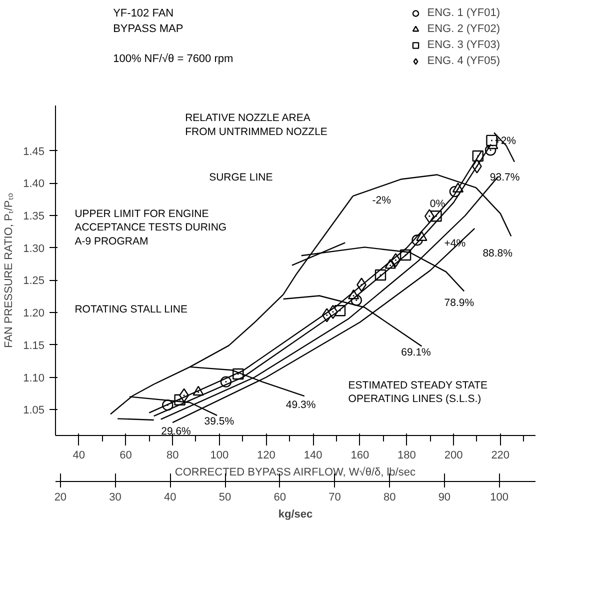 The height and width of the screenshot is (611, 611). I want to click on legend-label: ENG. 2 (YF02), so click(463, 29).